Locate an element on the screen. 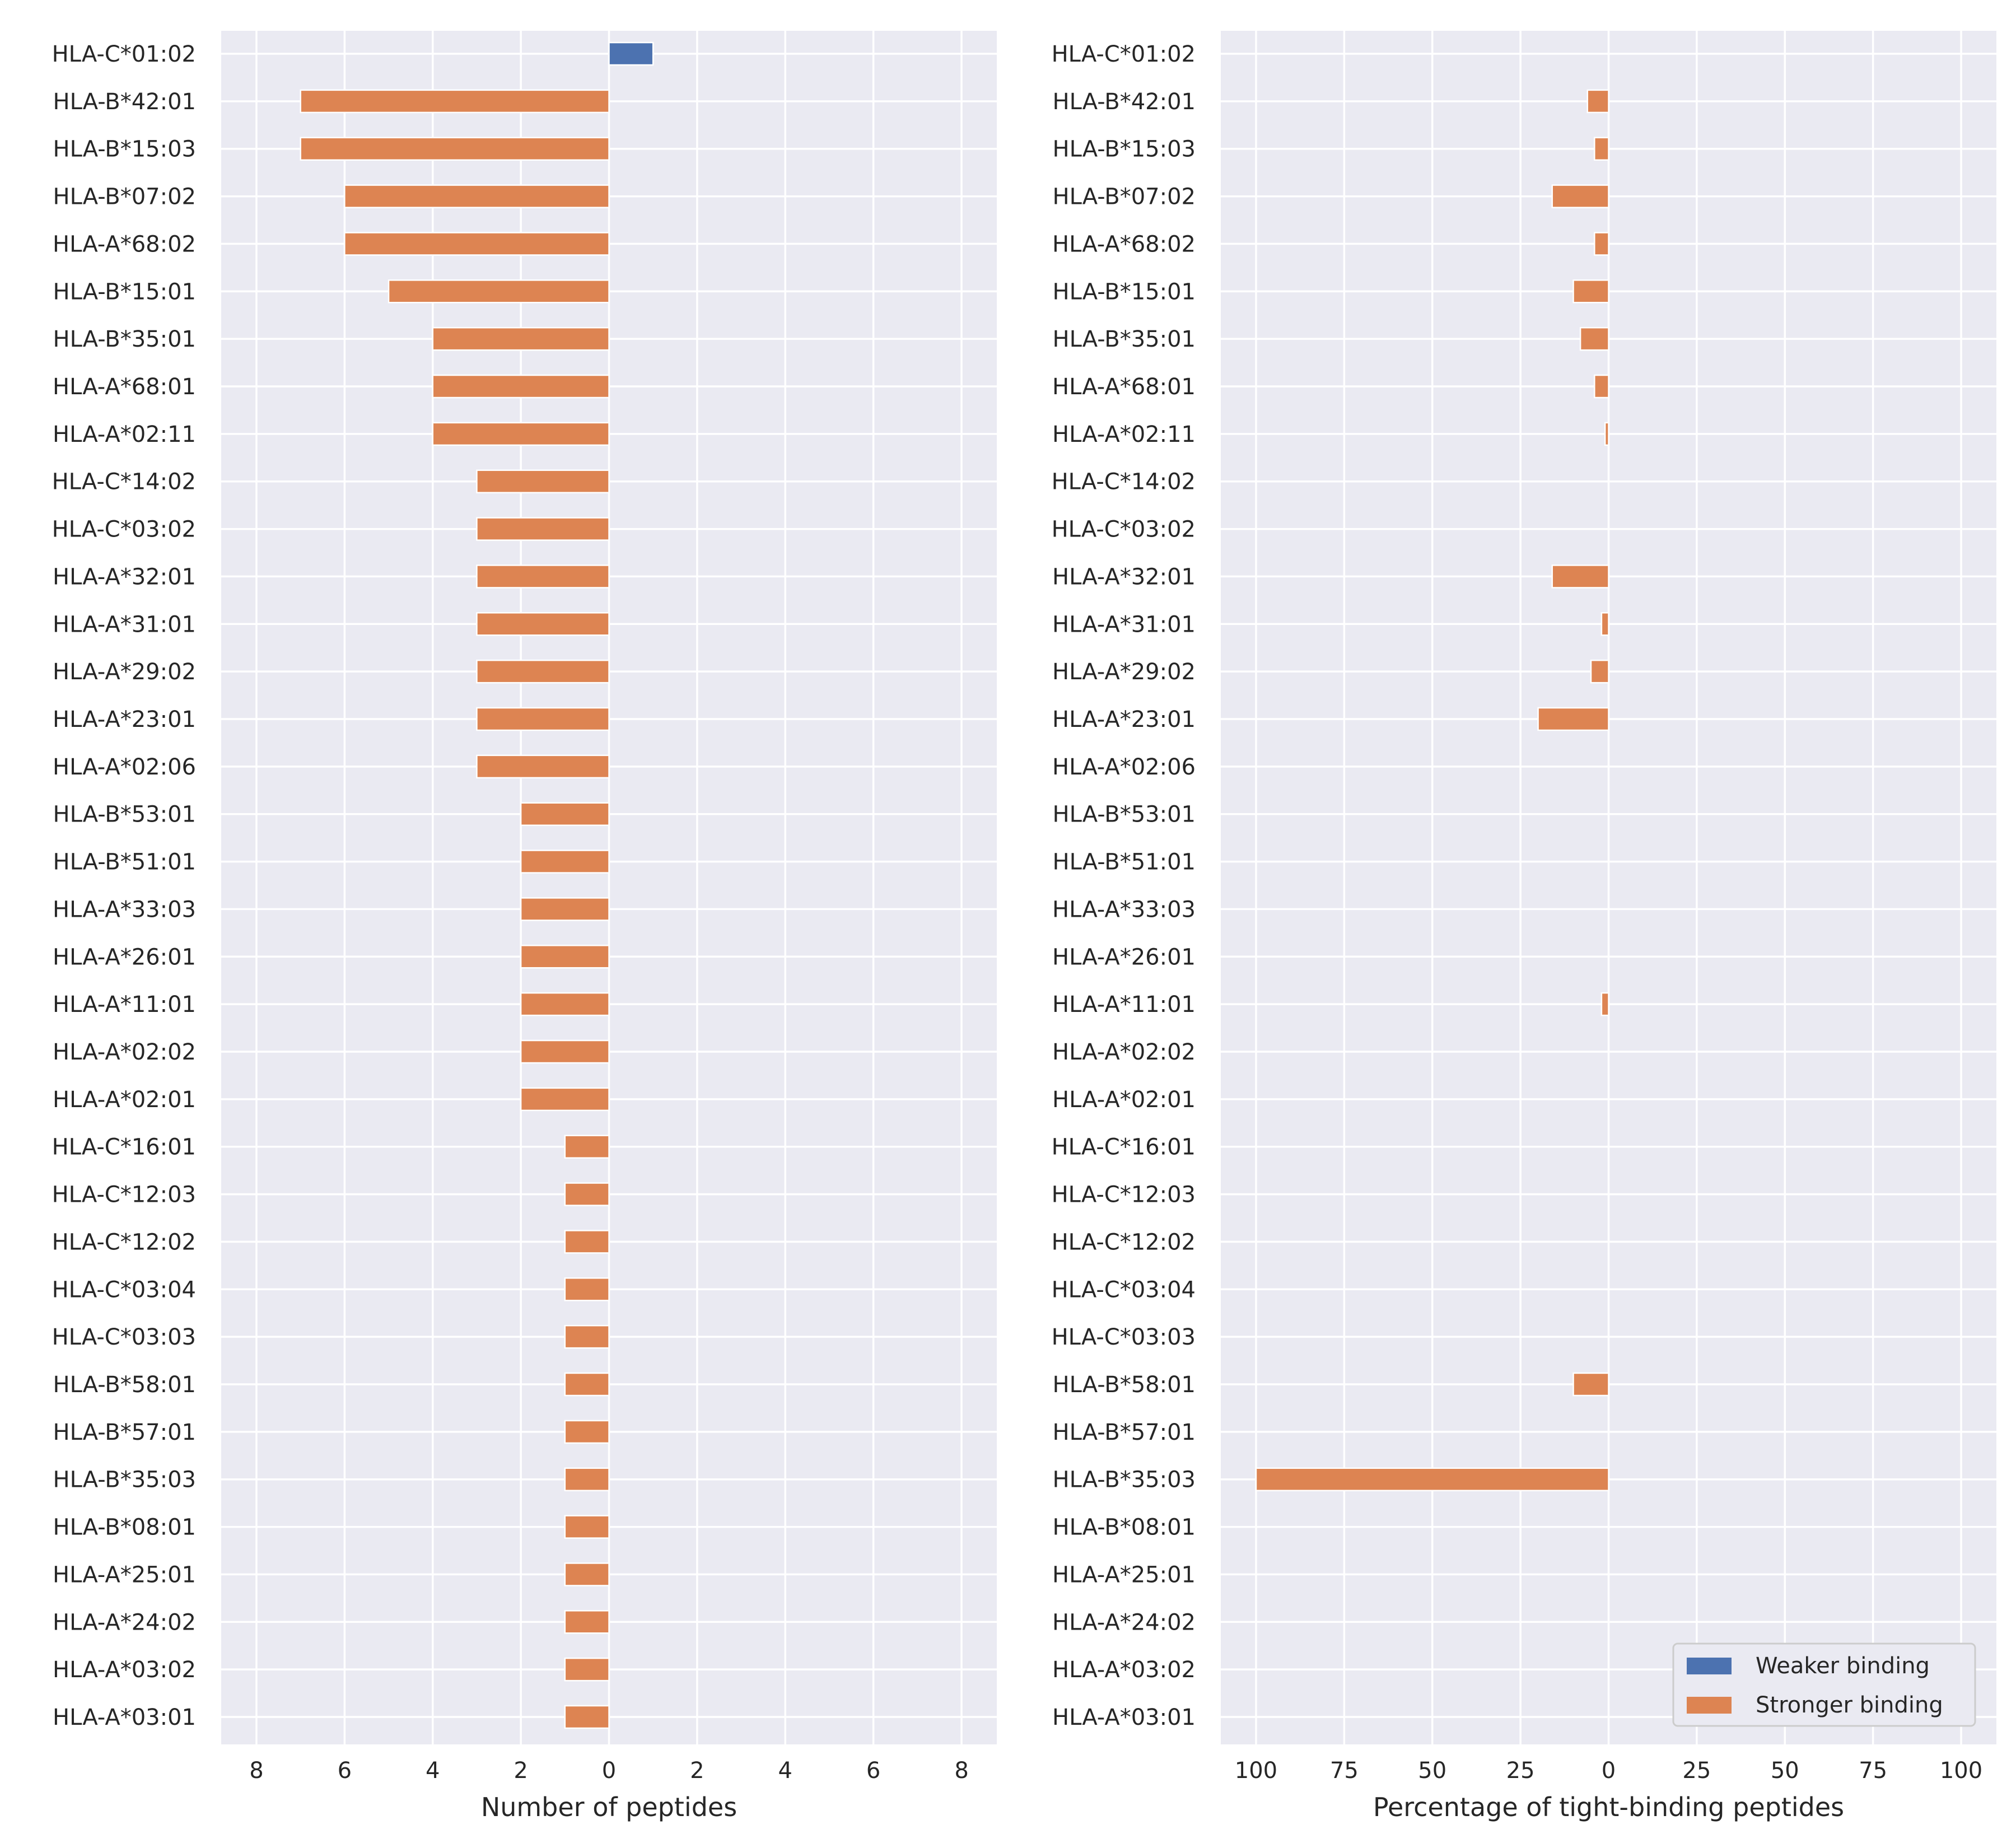  x-axis-title: Percentage of tight-binding peptides is located at coordinates (1609, 1807).